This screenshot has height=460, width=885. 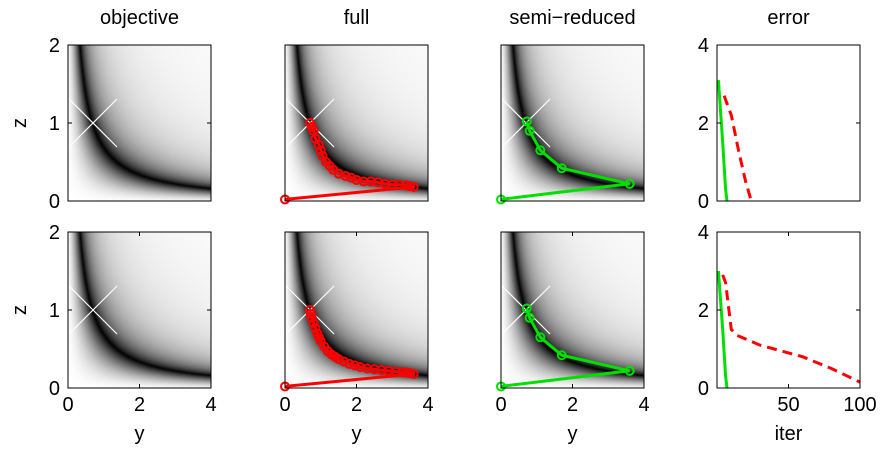 What do you see at coordinates (354, 311) in the screenshot?
I see `panel-r1c1` at bounding box center [354, 311].